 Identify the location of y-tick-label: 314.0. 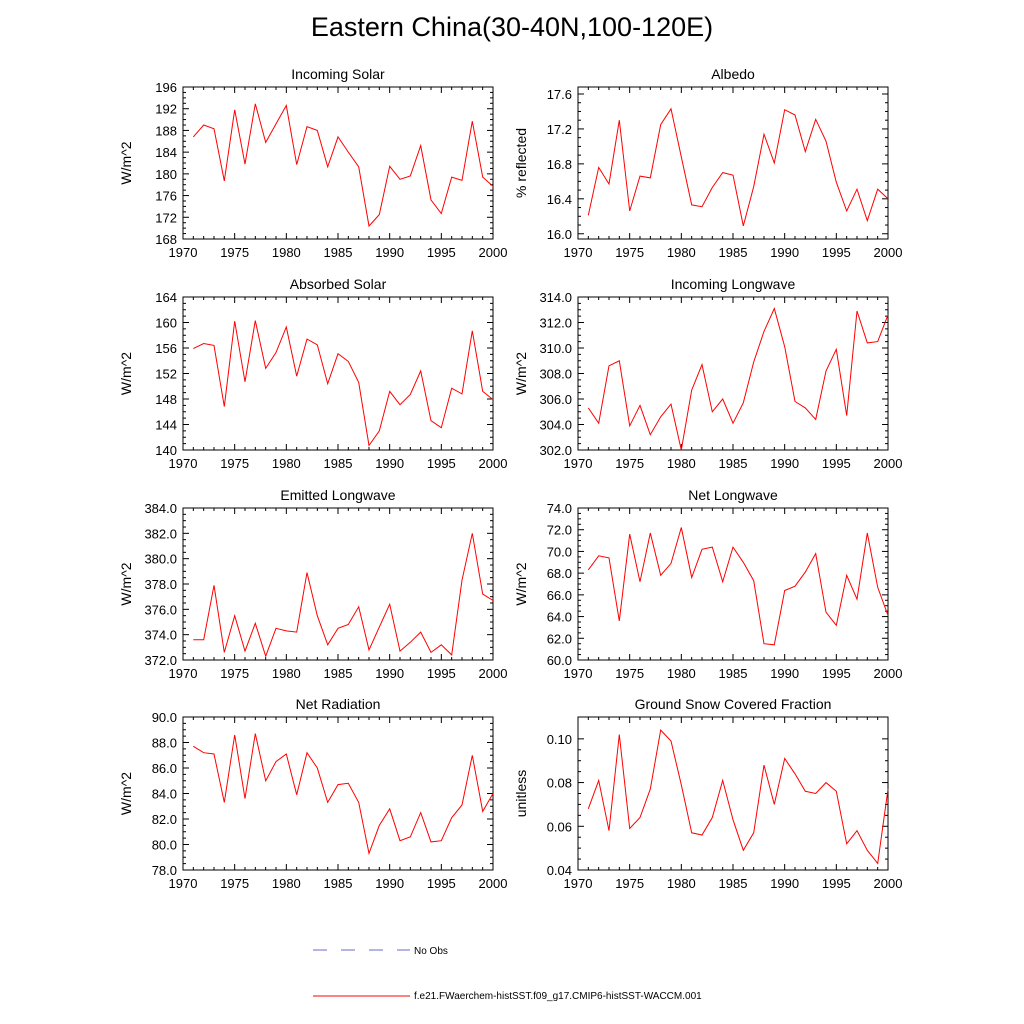
(555, 297).